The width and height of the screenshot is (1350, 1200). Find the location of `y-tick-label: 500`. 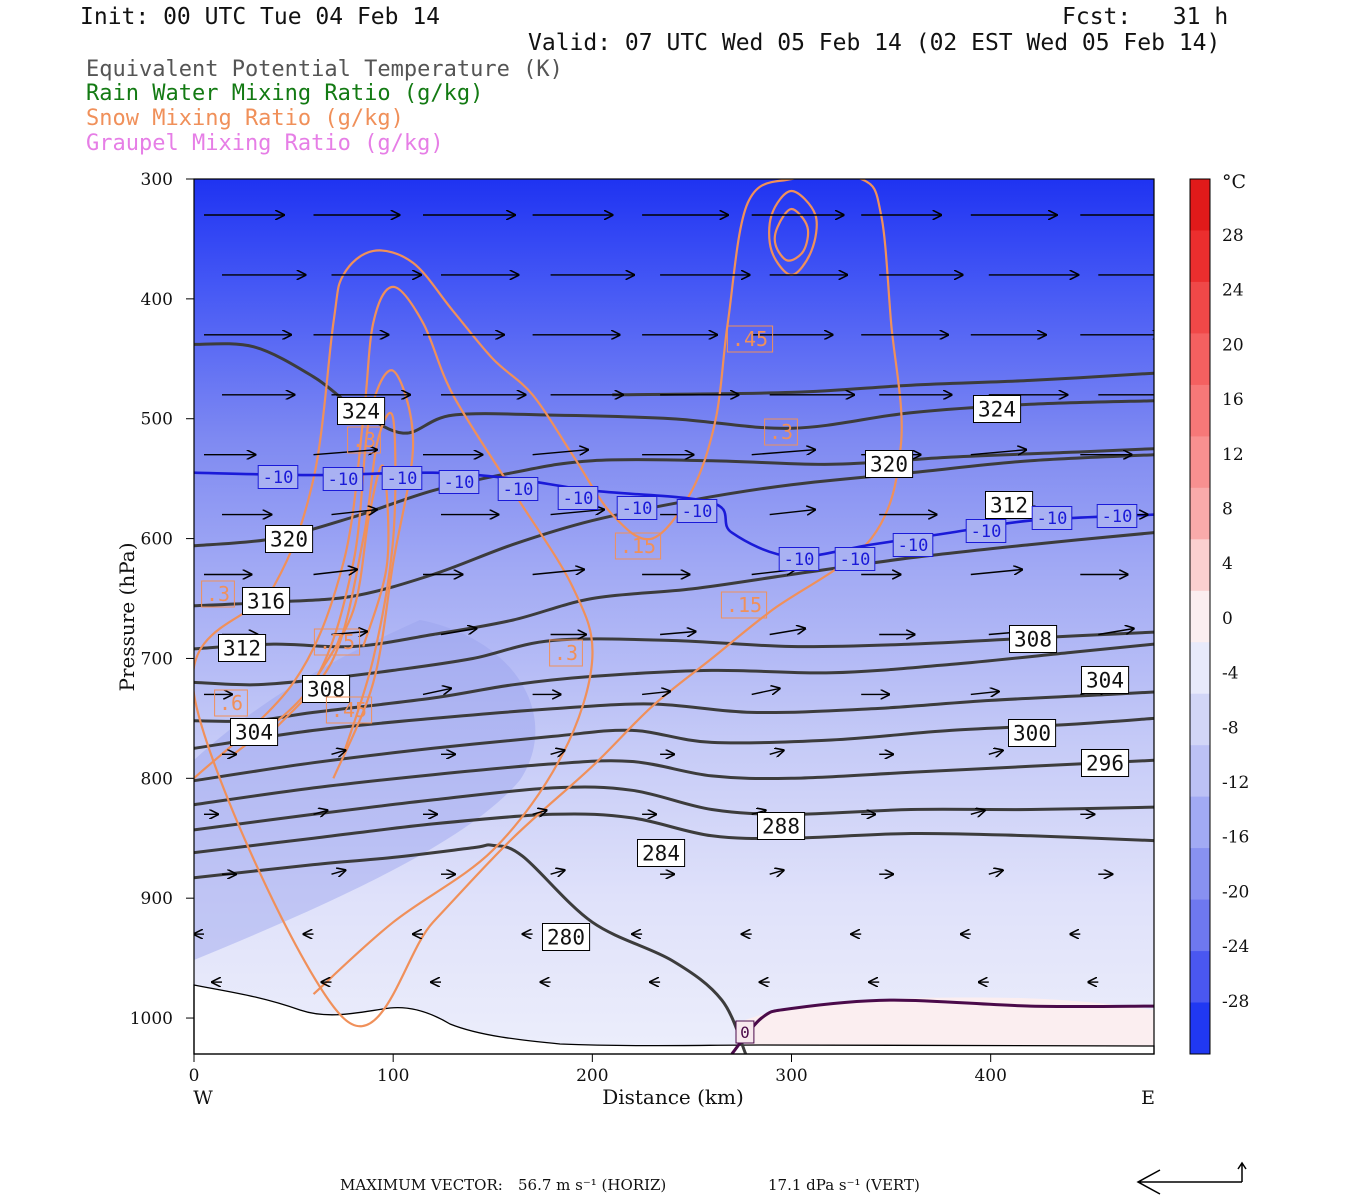

y-tick-label: 500 is located at coordinates (157, 420).